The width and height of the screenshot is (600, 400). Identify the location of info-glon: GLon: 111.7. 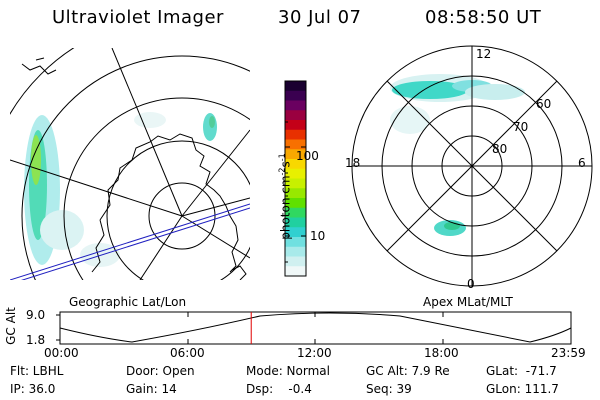
(522, 389).